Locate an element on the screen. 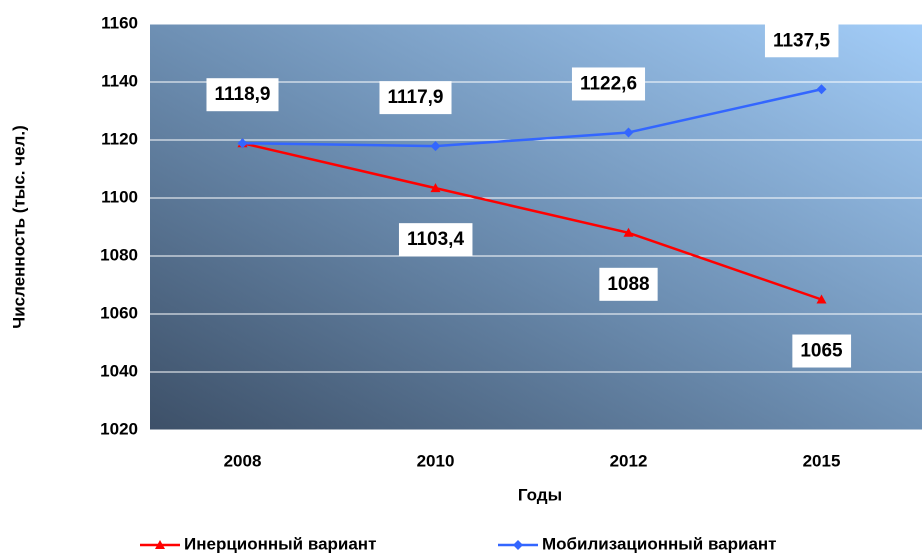  legend-label: Инерционный вариант is located at coordinates (280, 543).